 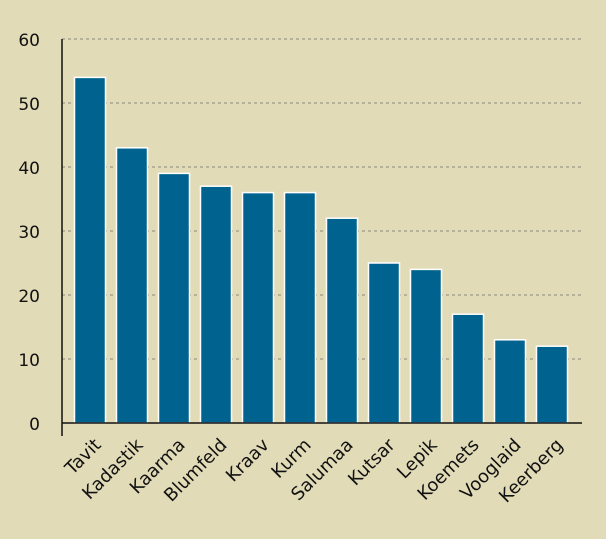 I want to click on y-tick-labels: 0 10 20 30 40 50 60, so click(x=29, y=233).